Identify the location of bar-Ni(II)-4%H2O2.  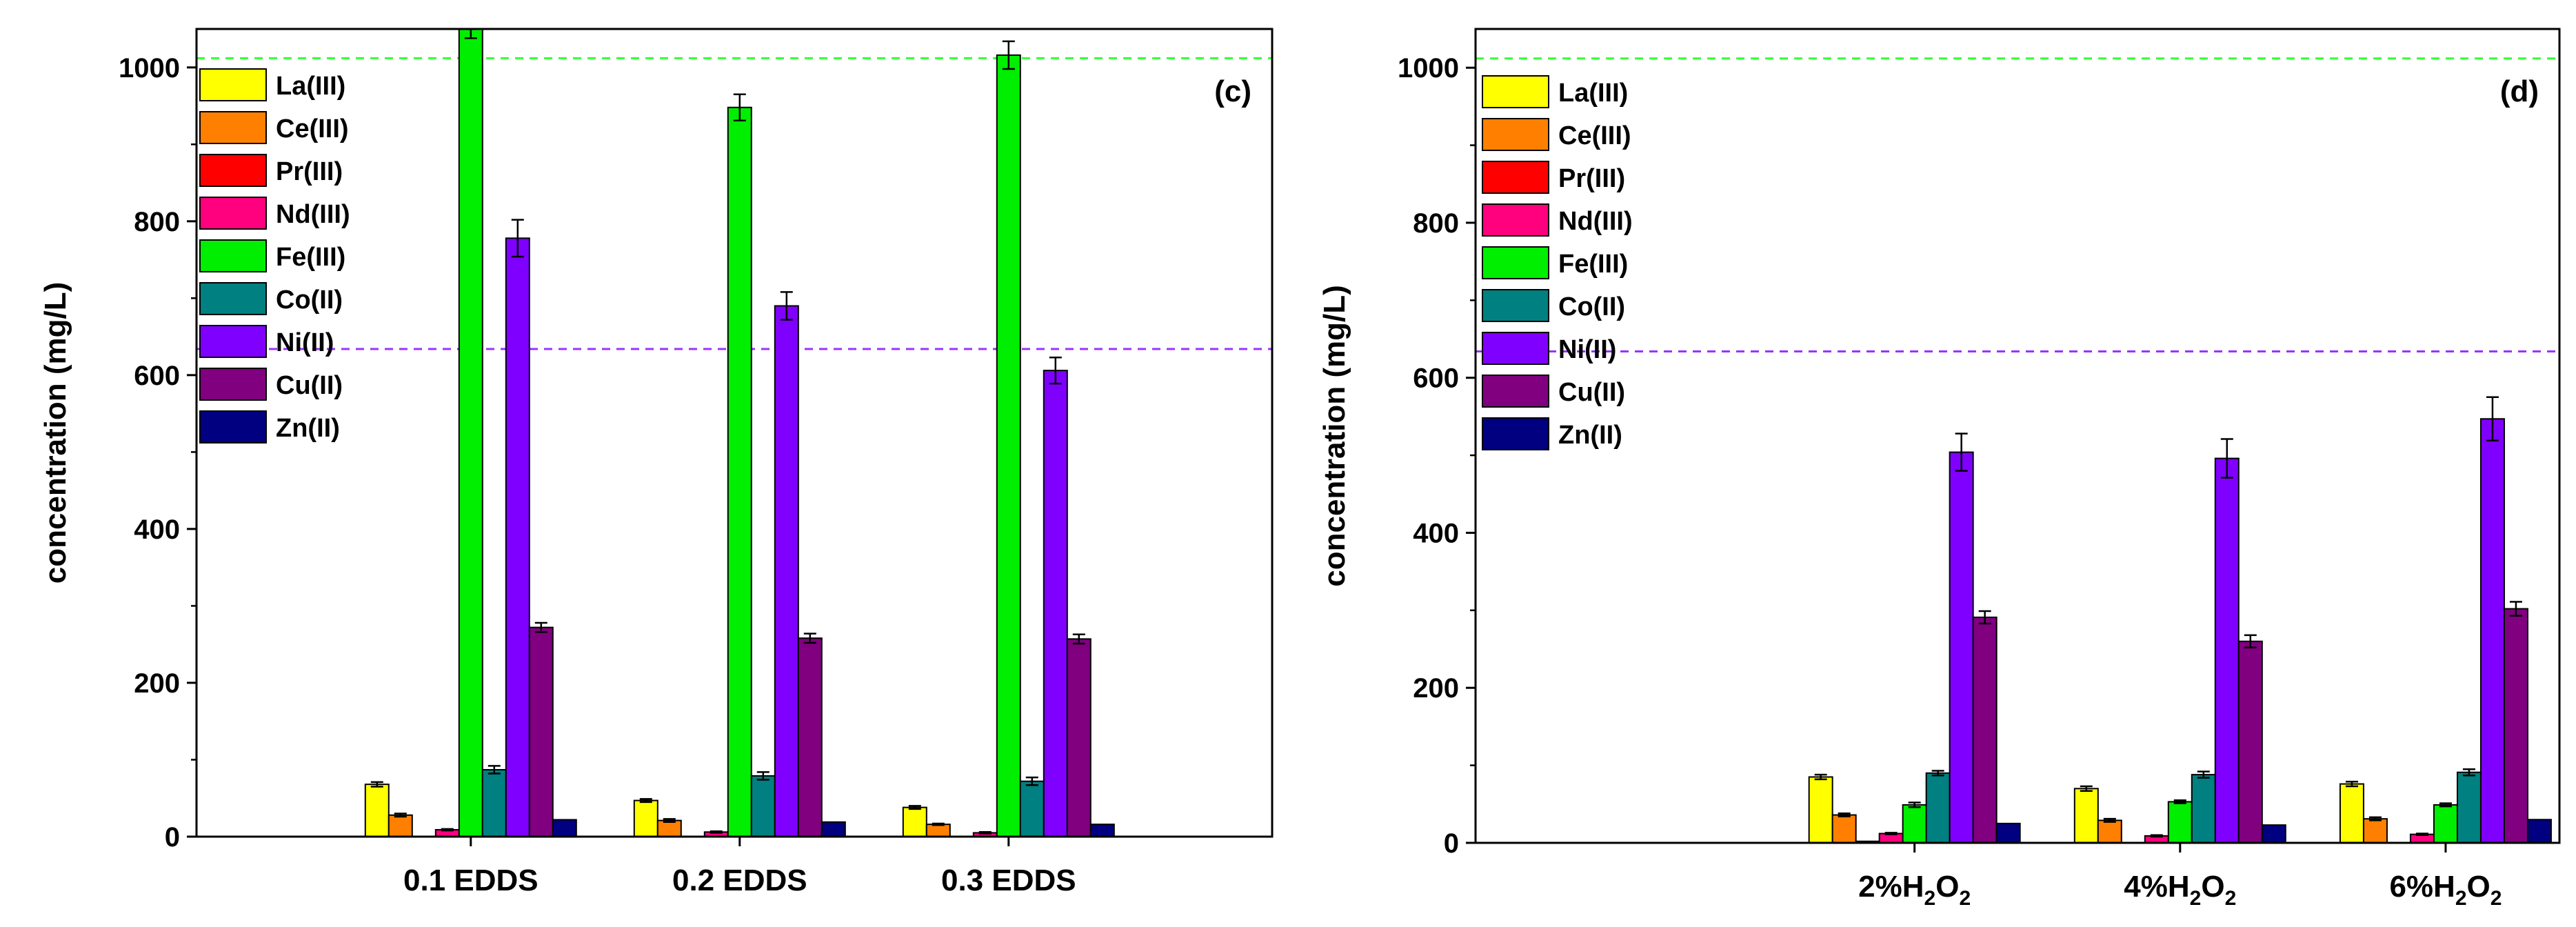
(2227, 650).